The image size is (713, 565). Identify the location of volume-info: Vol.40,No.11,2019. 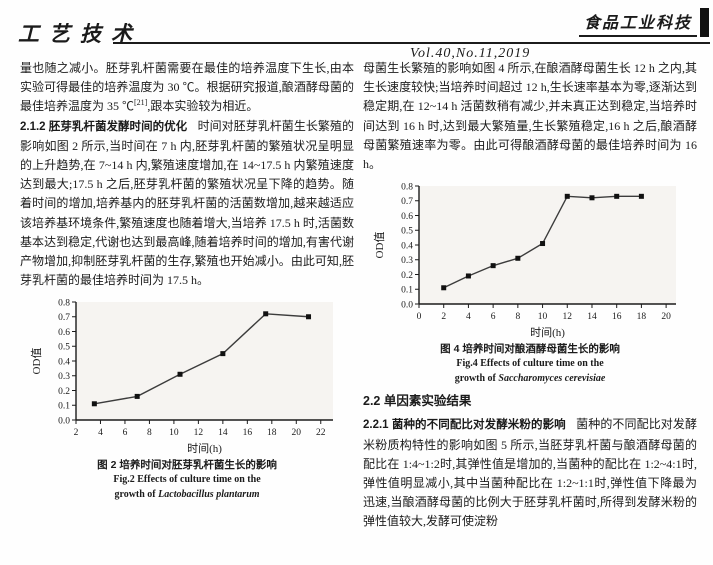
(470, 53).